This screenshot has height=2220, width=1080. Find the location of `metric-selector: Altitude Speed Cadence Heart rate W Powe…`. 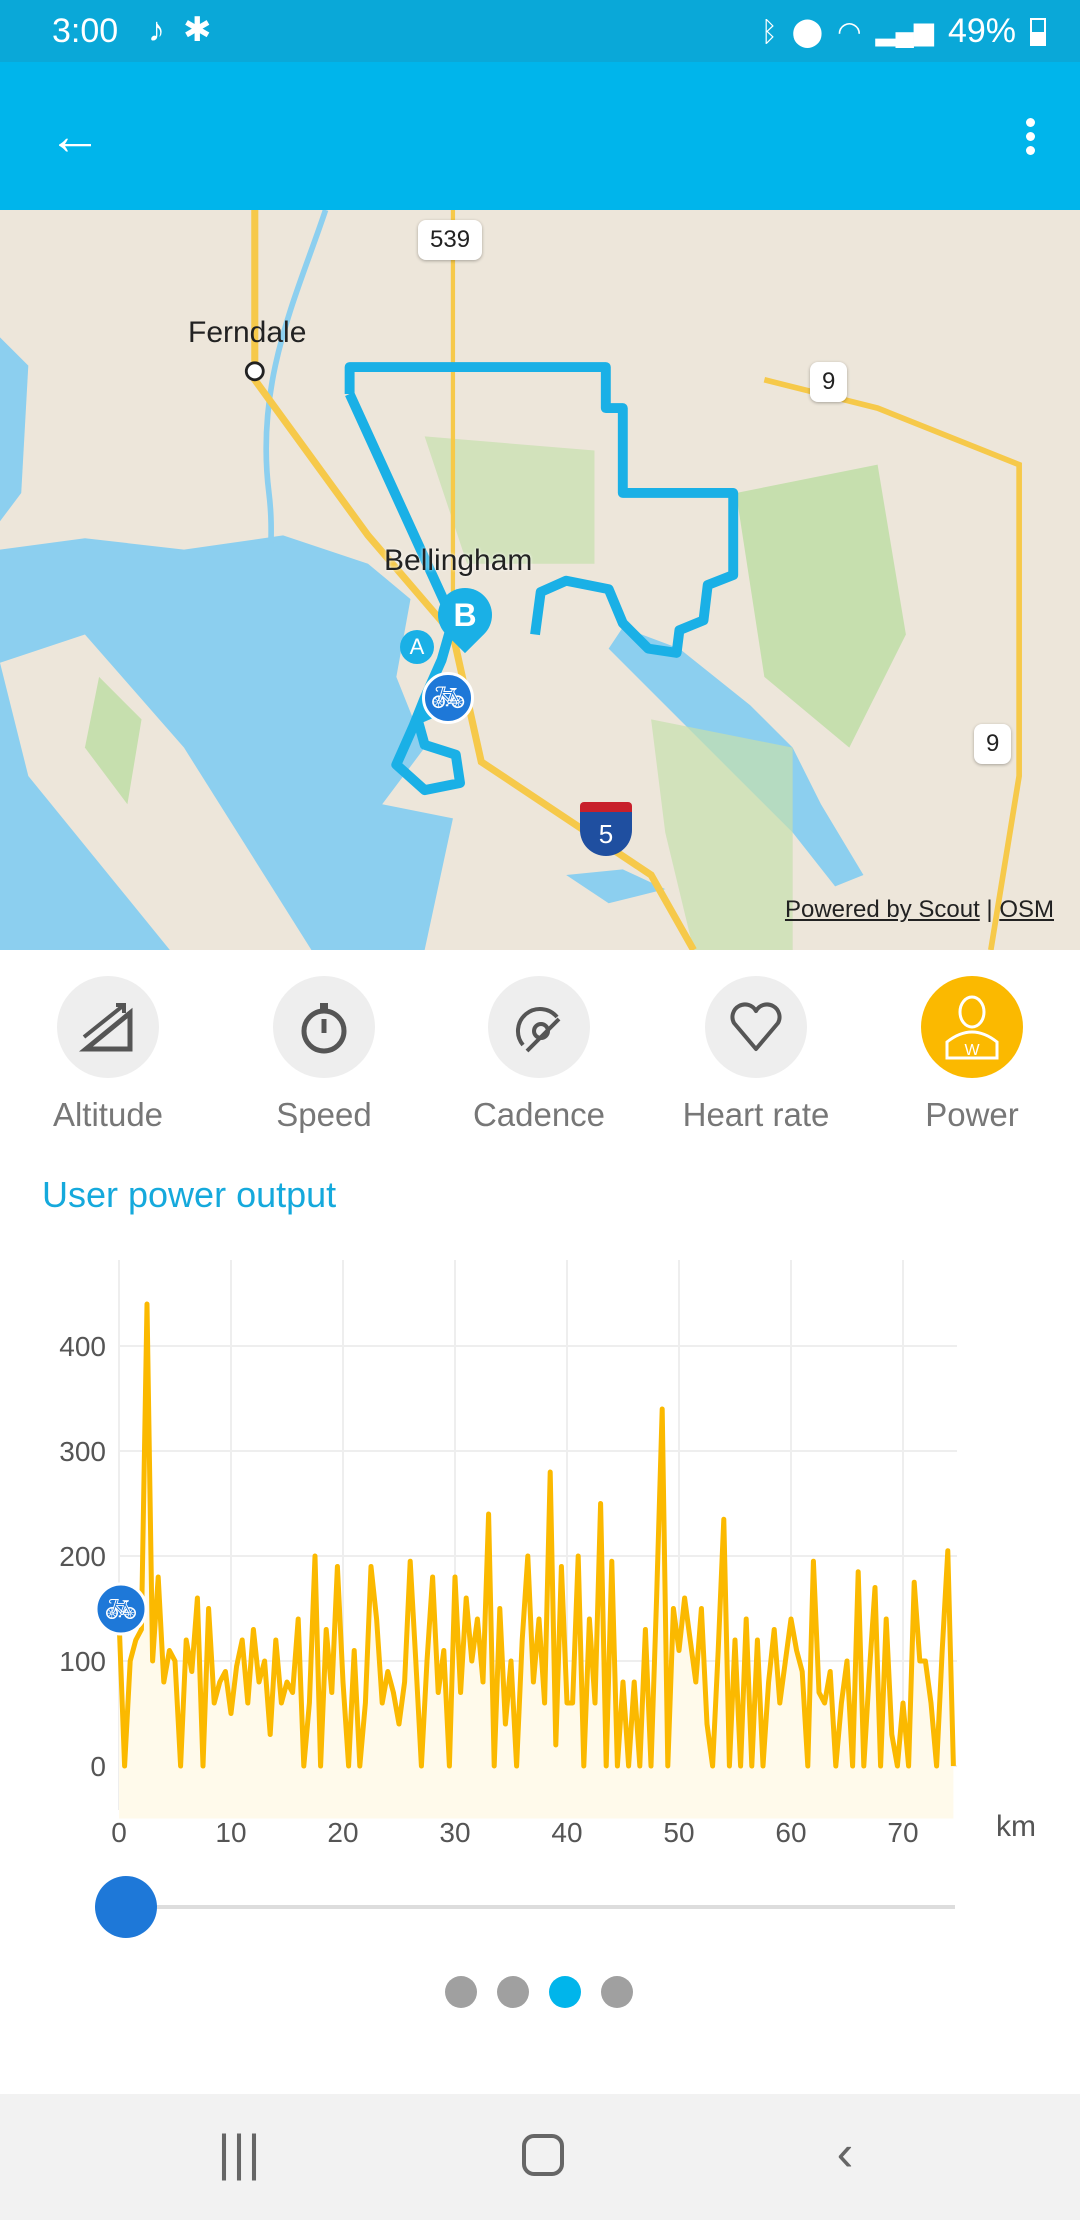

metric-selector: Altitude Speed Cadence Heart rate W Powe… is located at coordinates (540, 1051).